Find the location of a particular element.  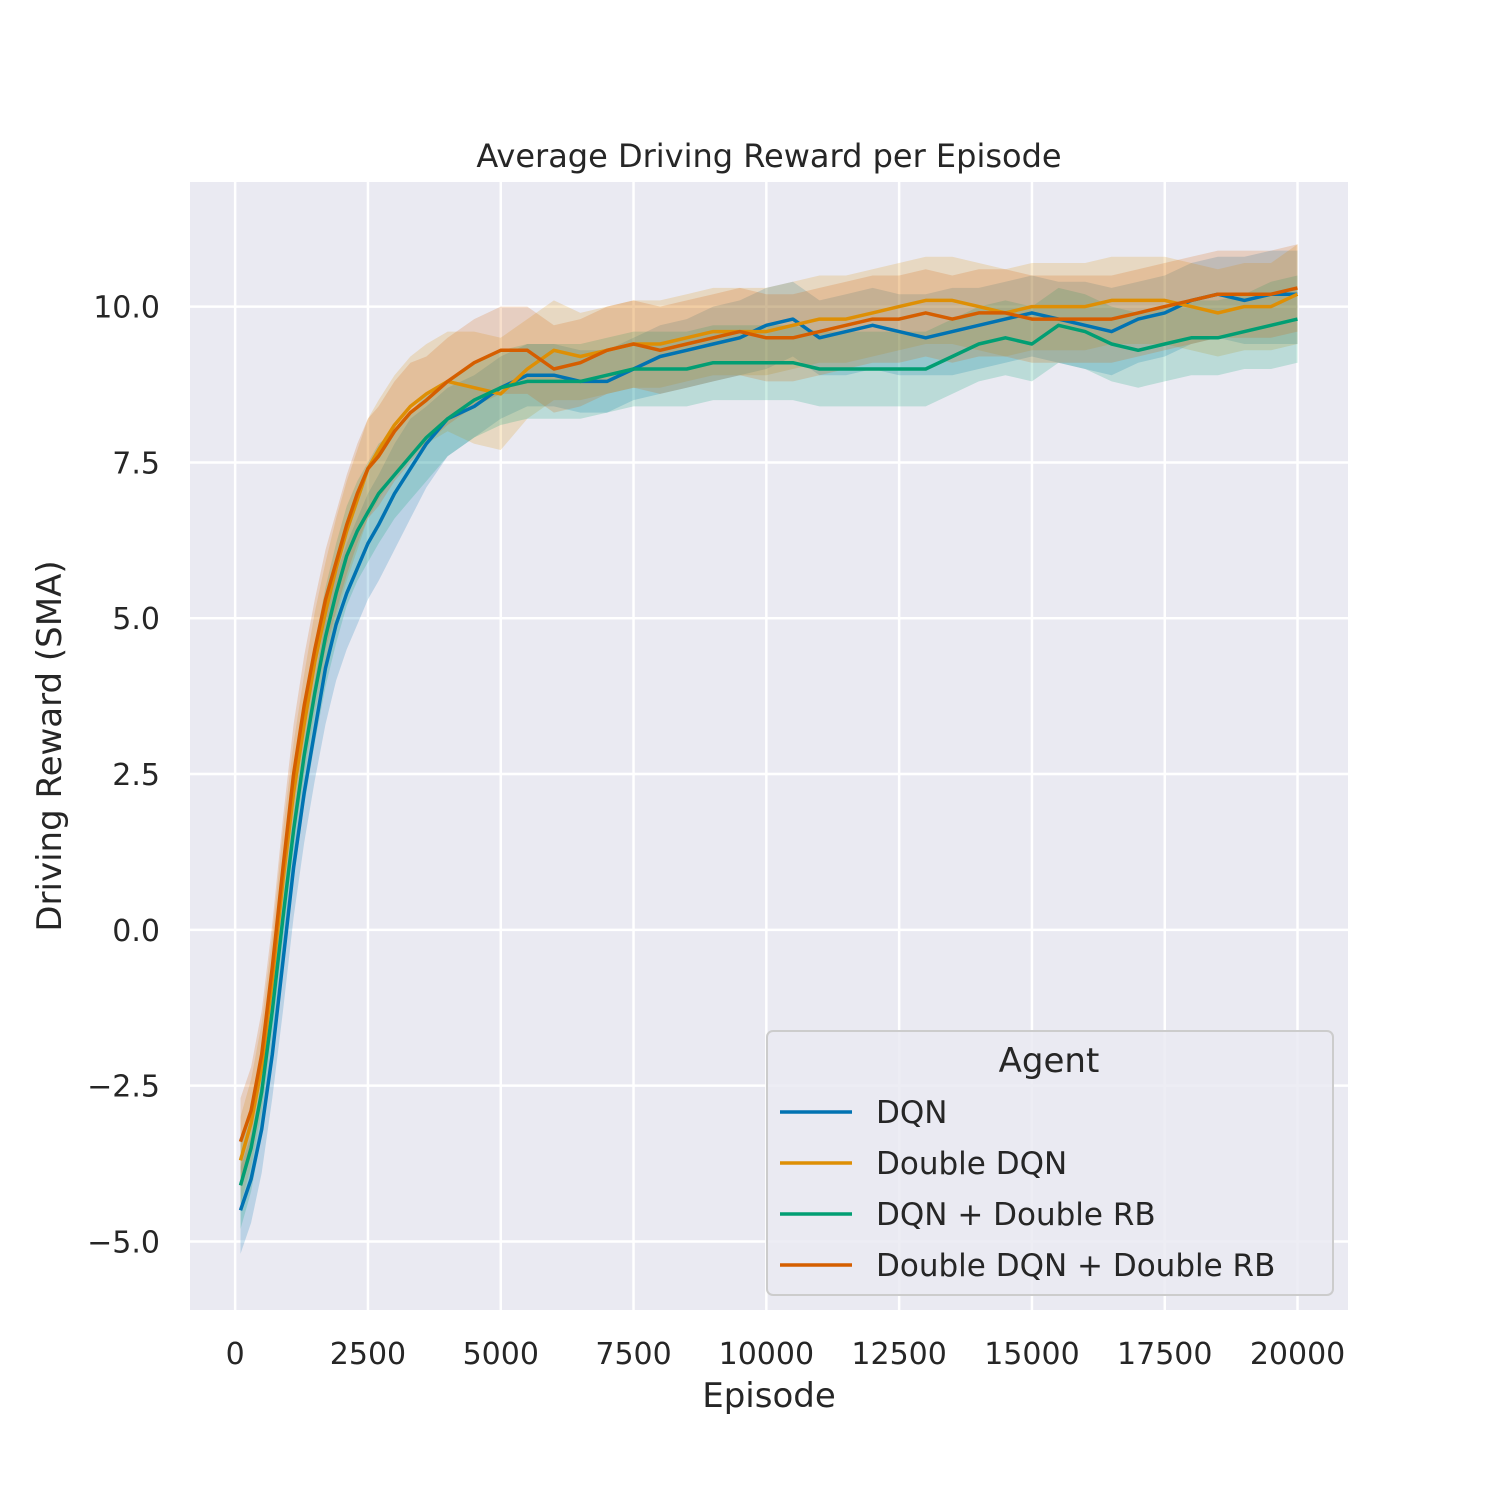

y-tick-label: 2.5 is located at coordinates (136, 775).